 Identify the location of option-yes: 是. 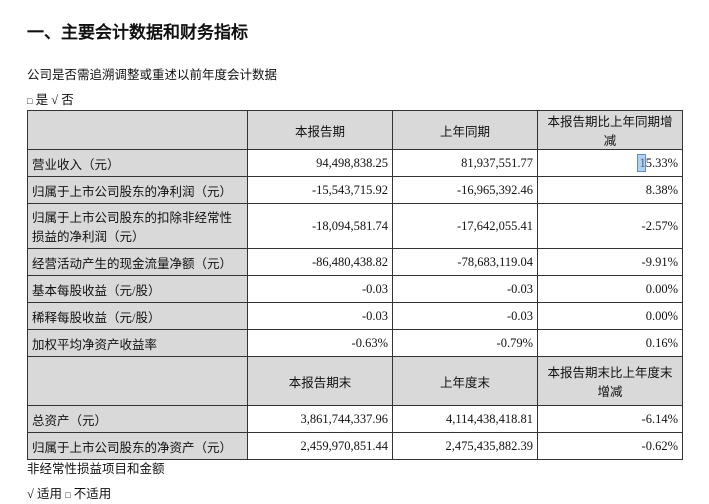
(42, 100).